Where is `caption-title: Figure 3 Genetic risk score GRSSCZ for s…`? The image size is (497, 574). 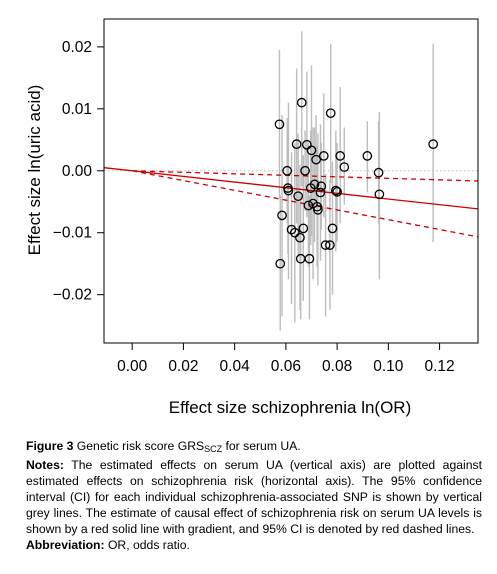
caption-title: Figure 3 Genetic risk score GRSSCZ for s… is located at coordinates (254, 447).